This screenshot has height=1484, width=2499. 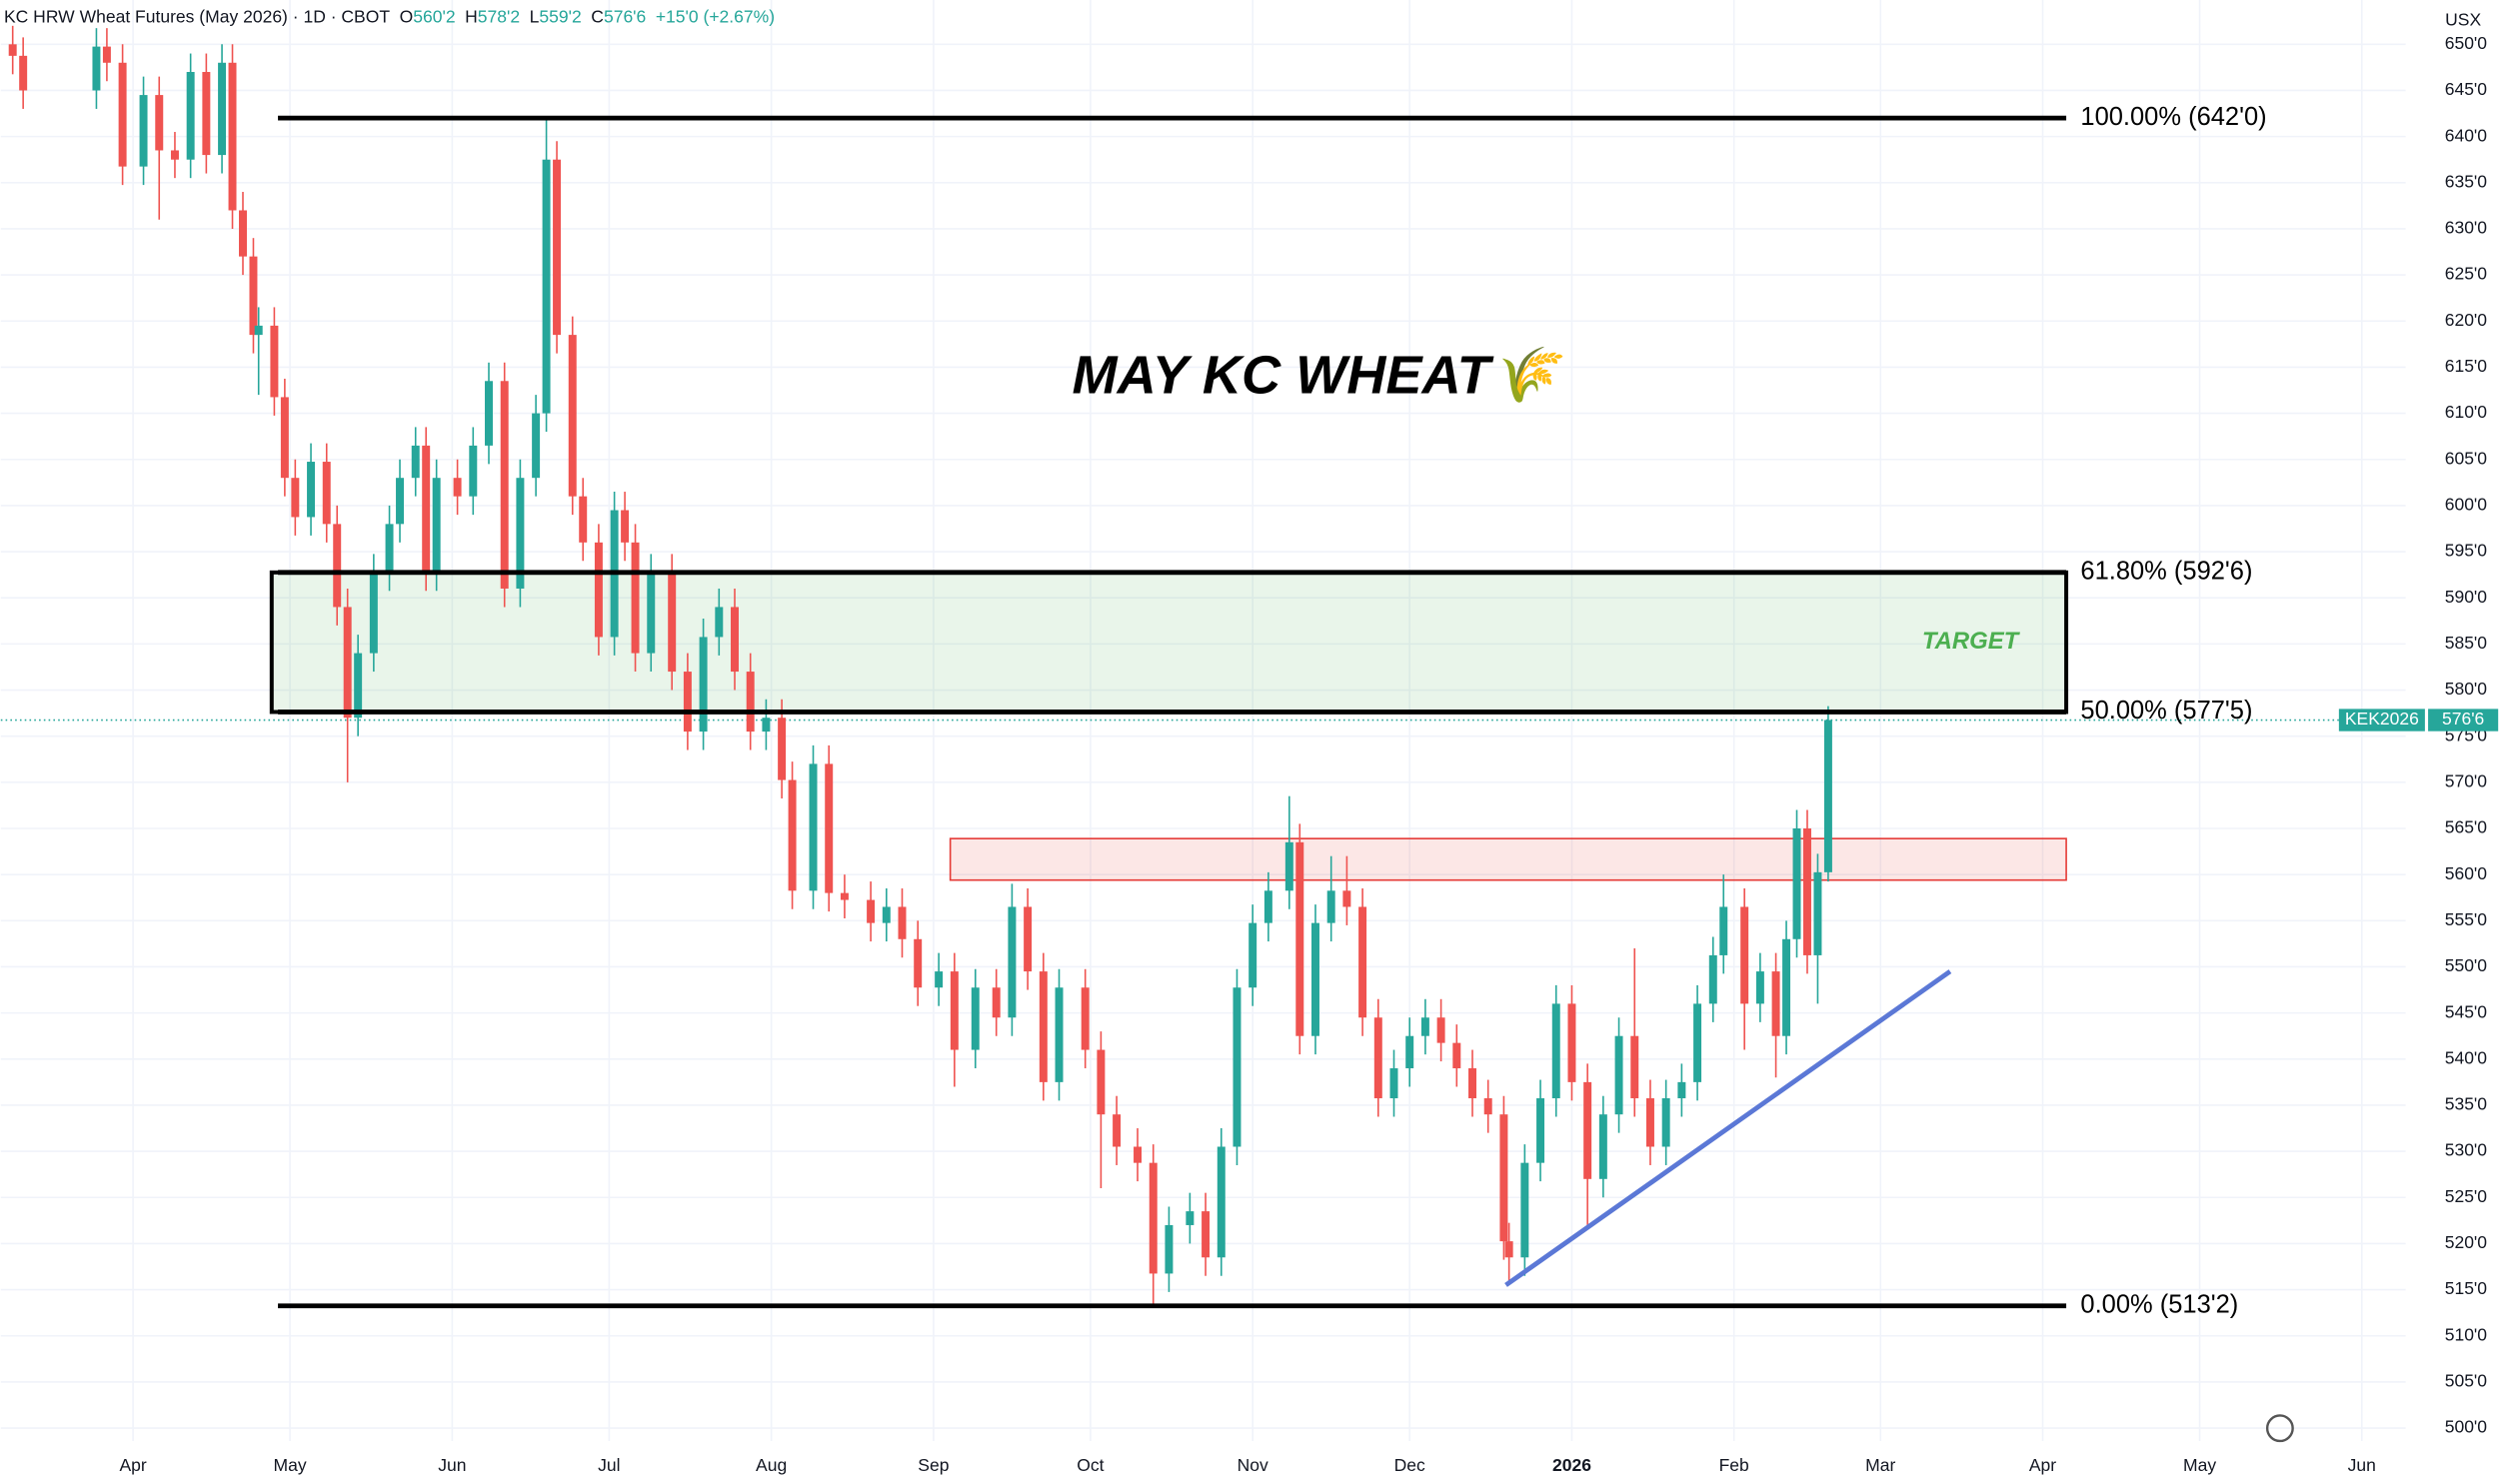 I want to click on y-tick-label: 645'0, so click(x=2466, y=89).